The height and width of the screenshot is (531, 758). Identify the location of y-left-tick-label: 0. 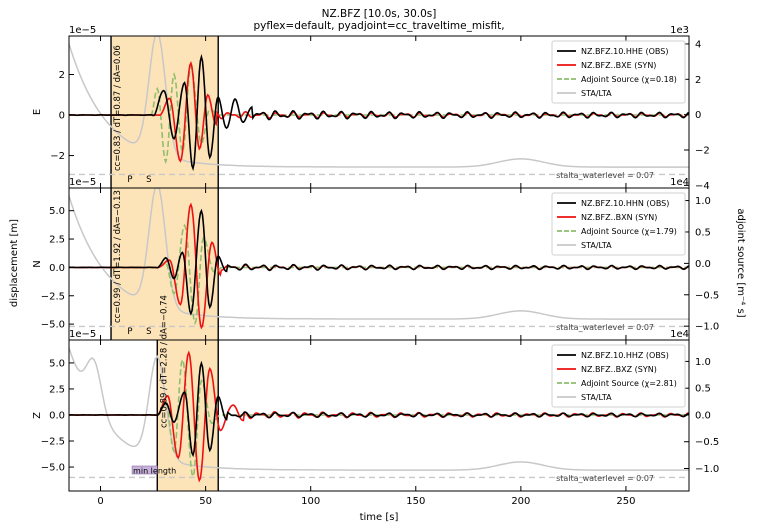
(62, 116).